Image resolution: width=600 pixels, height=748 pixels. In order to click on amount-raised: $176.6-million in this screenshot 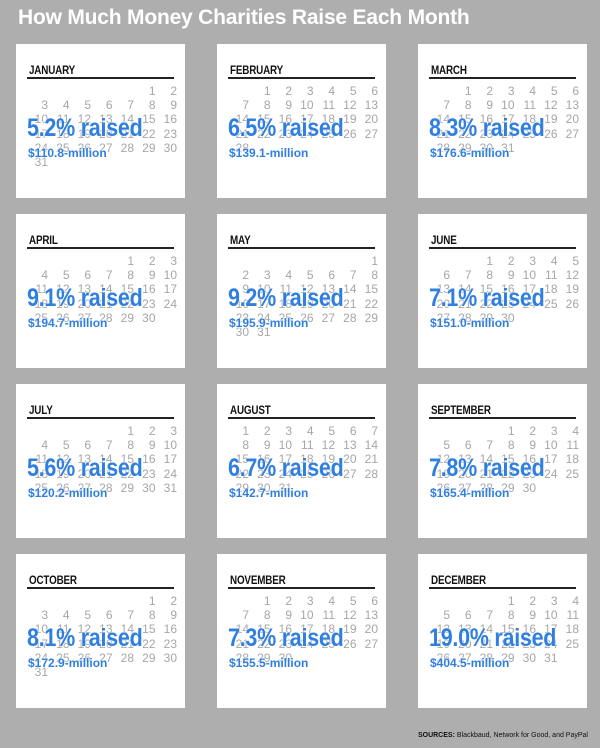, I will do `click(470, 153)`.